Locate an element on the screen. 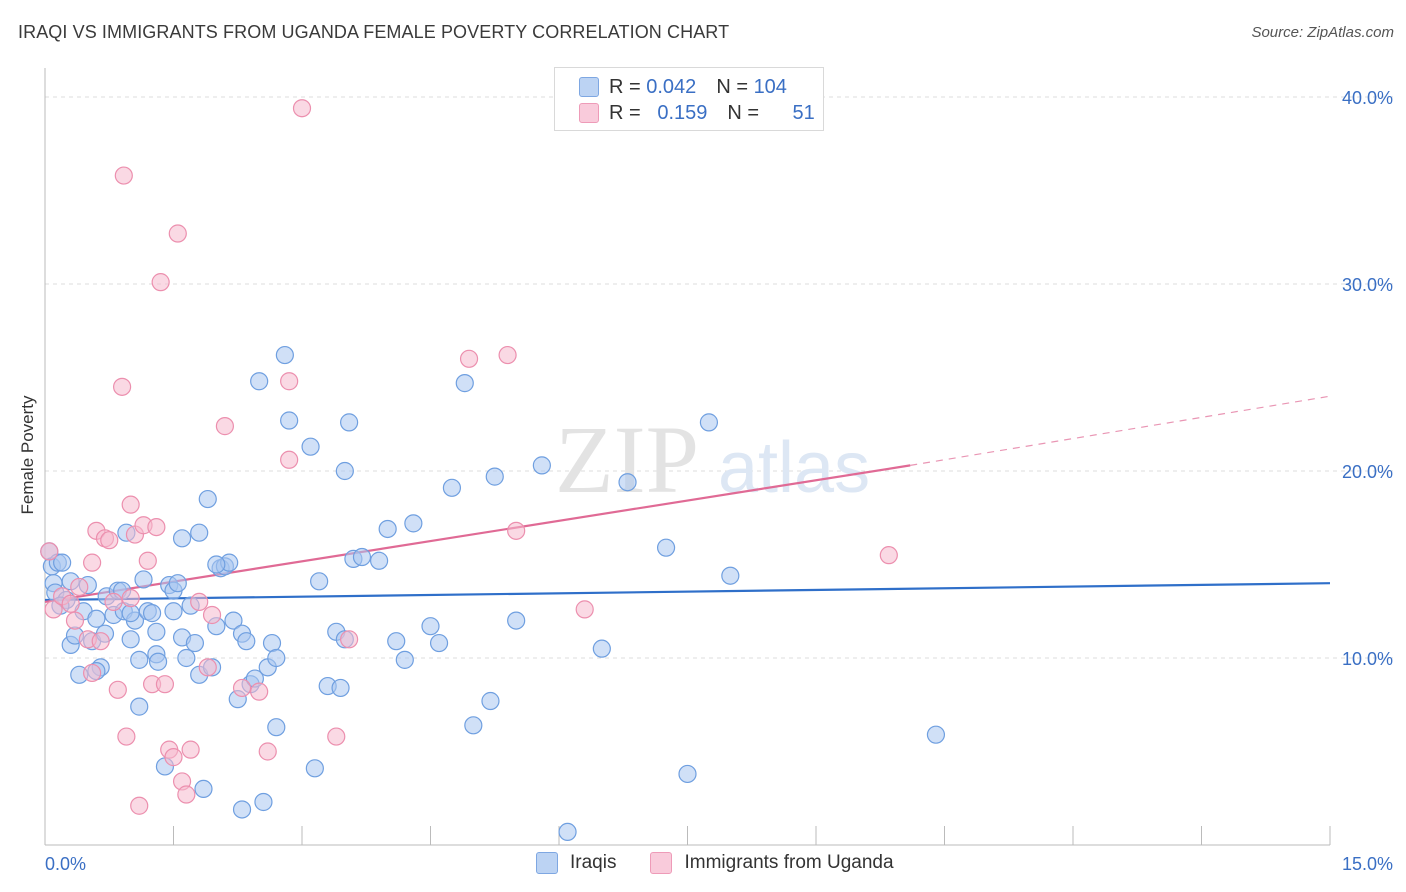 The width and height of the screenshot is (1406, 892). legend-n-label: N = is located at coordinates (732, 86).